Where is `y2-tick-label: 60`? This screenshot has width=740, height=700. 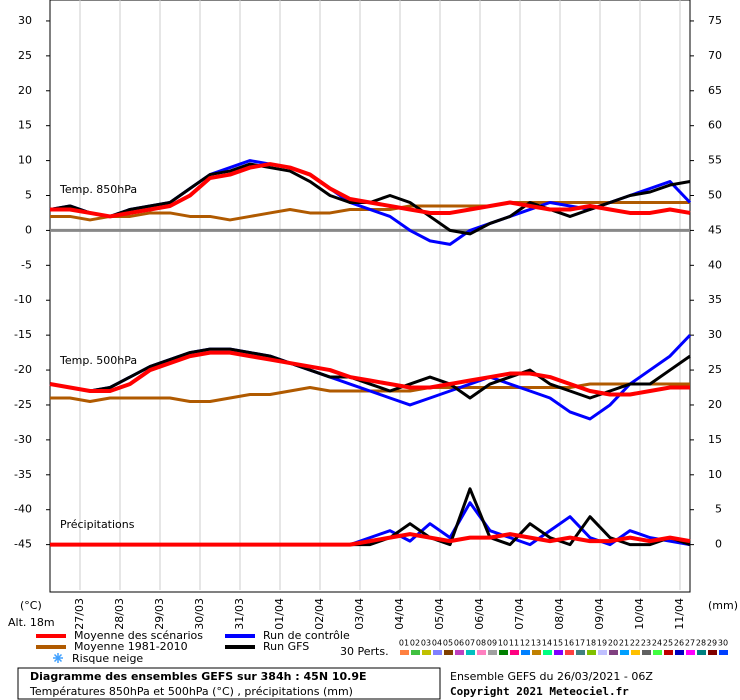
y2-tick-label: 60 is located at coordinates (715, 125).